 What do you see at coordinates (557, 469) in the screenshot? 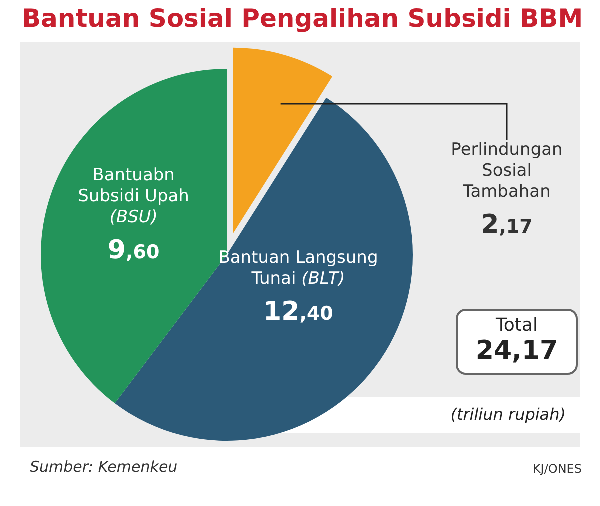
I see `text: KJ/ONES` at bounding box center [557, 469].